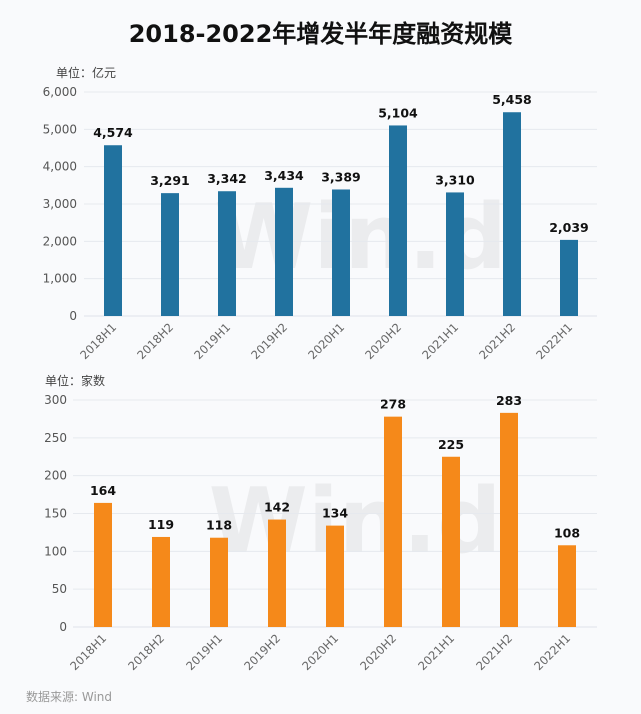 The height and width of the screenshot is (714, 641). I want to click on y-tick-label: 200, so click(55, 476).